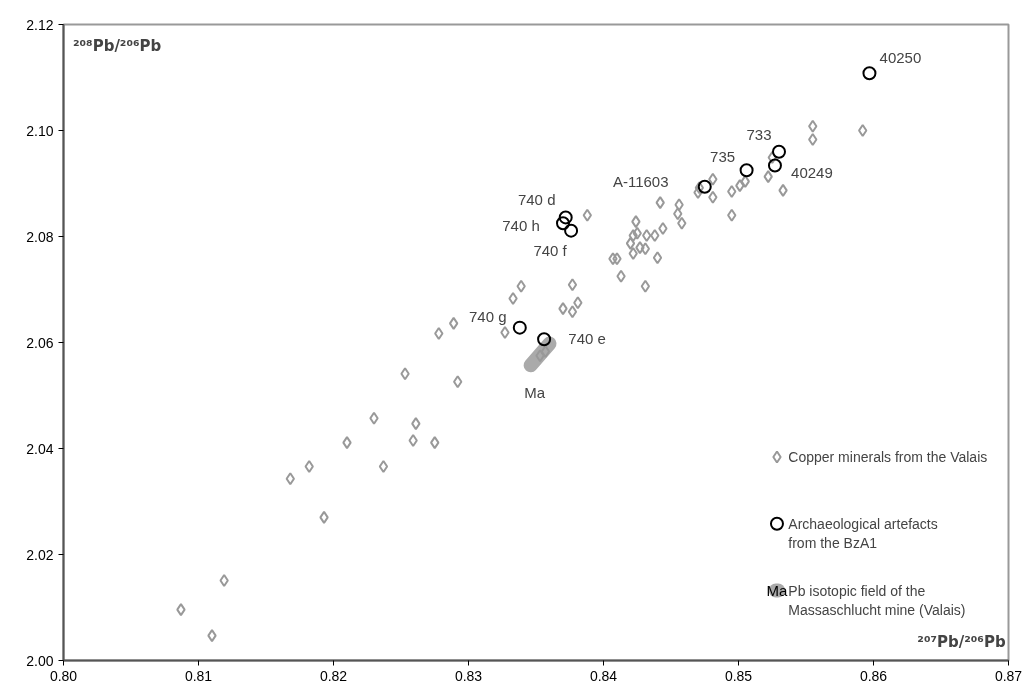 This screenshot has height=698, width=1030. Describe the element at coordinates (40, 554) in the screenshot. I see `y-tick-label: 2.02` at that location.